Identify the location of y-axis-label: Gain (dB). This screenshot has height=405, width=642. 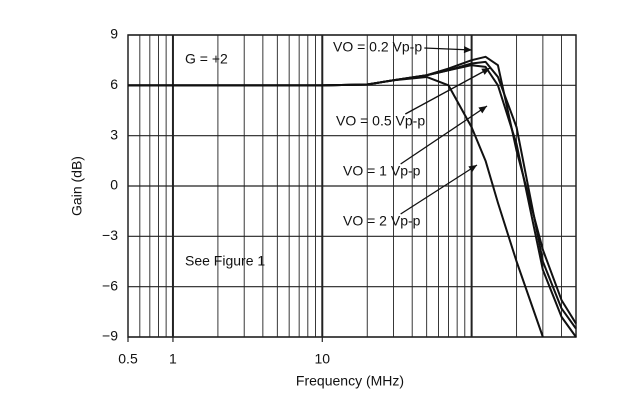
(77, 186).